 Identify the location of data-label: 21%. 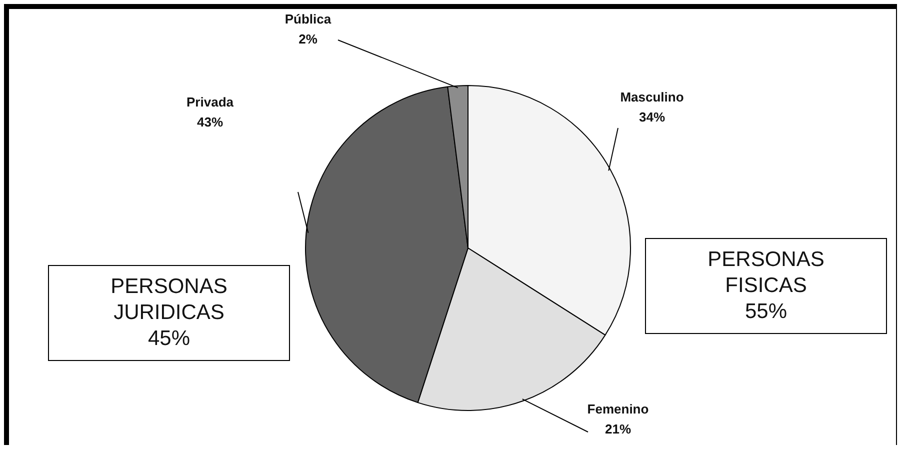
(618, 429).